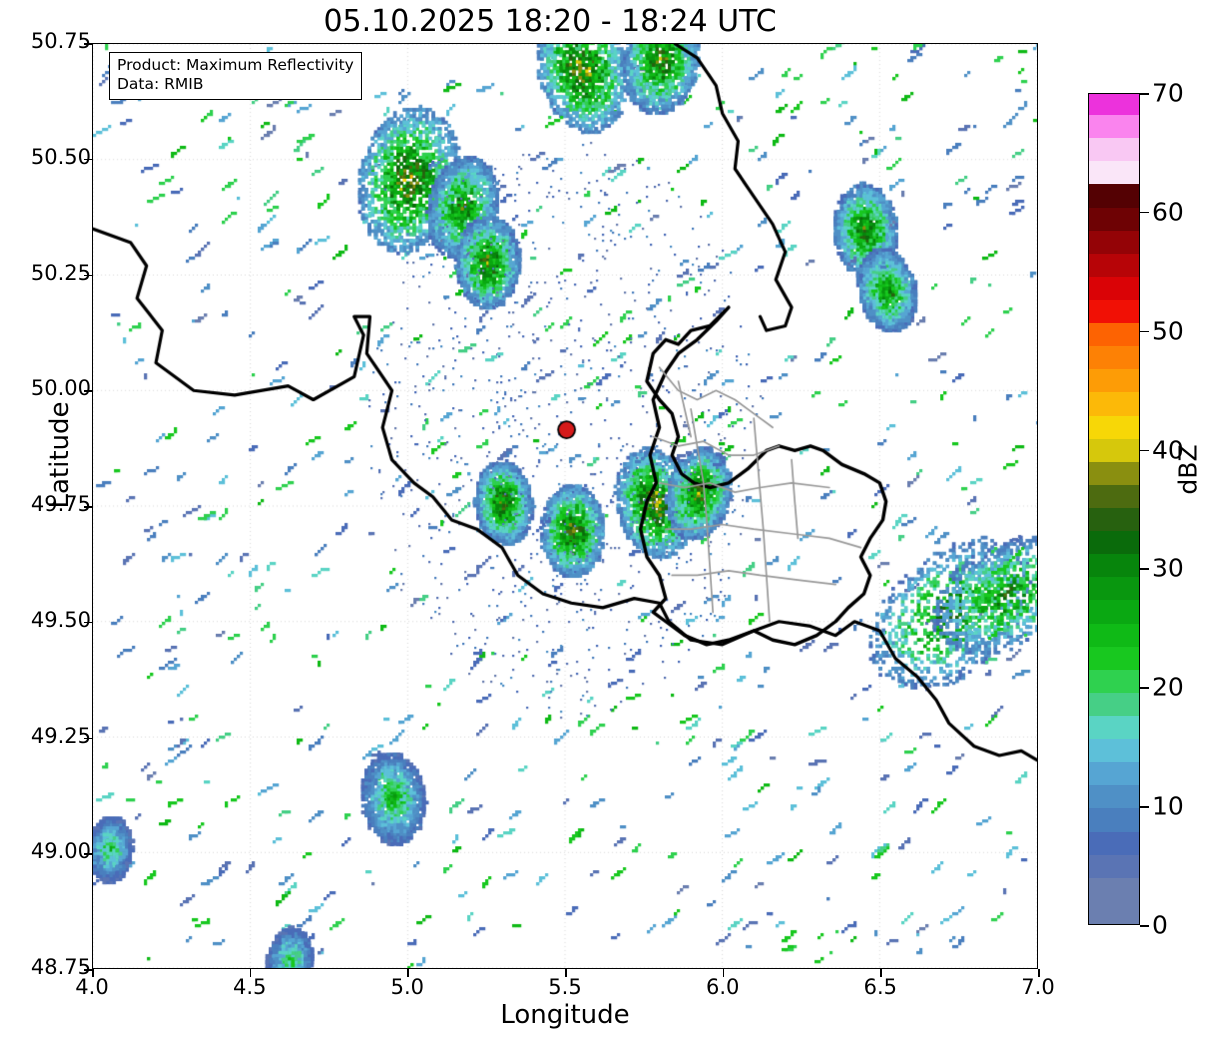  I want to click on colorbar-tick-label: 0, so click(1160, 925).